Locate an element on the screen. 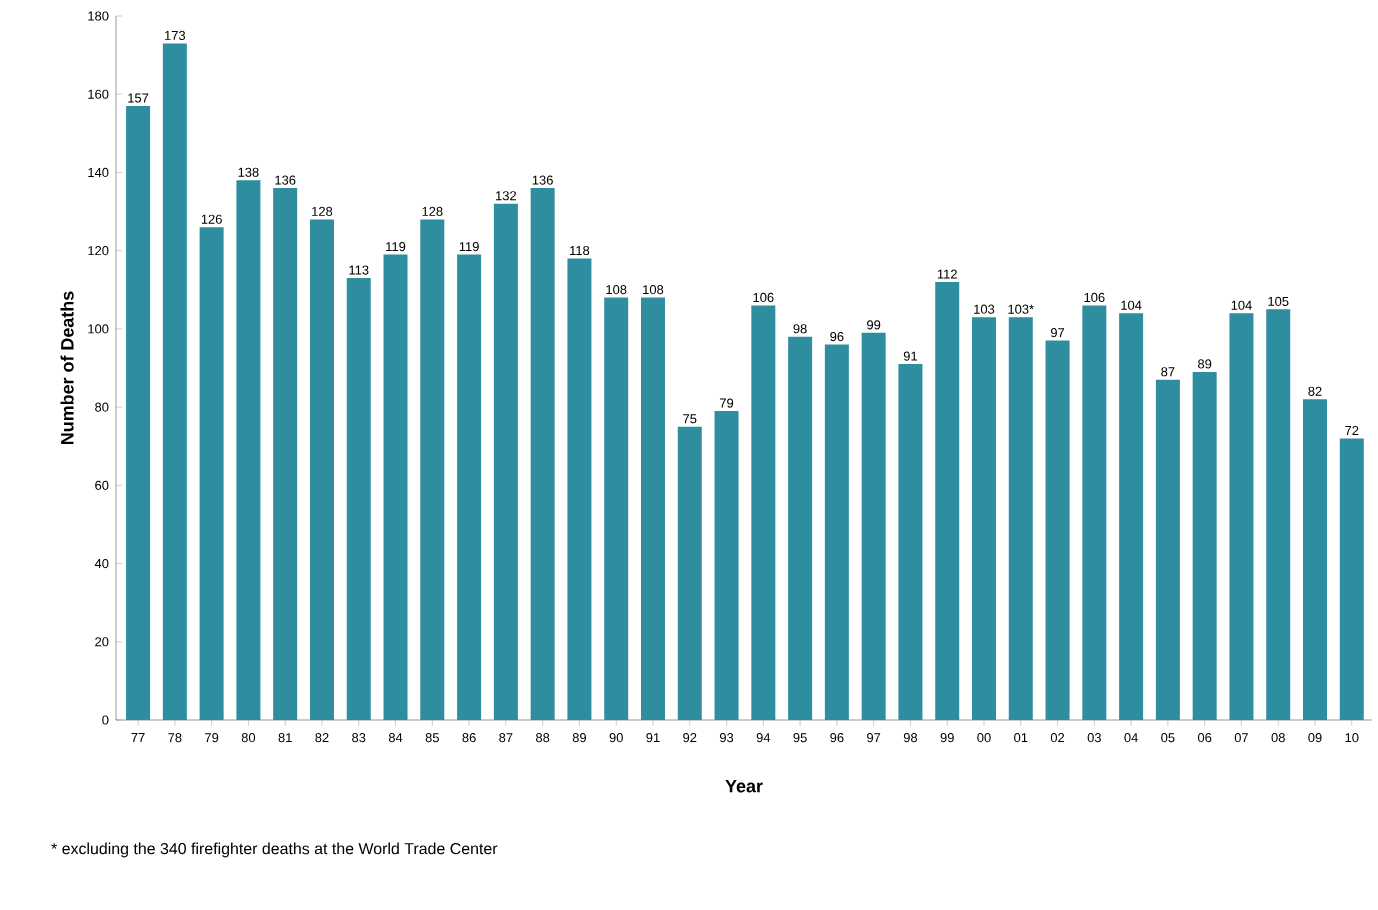  x-axis-title: Year is located at coordinates (744, 786).